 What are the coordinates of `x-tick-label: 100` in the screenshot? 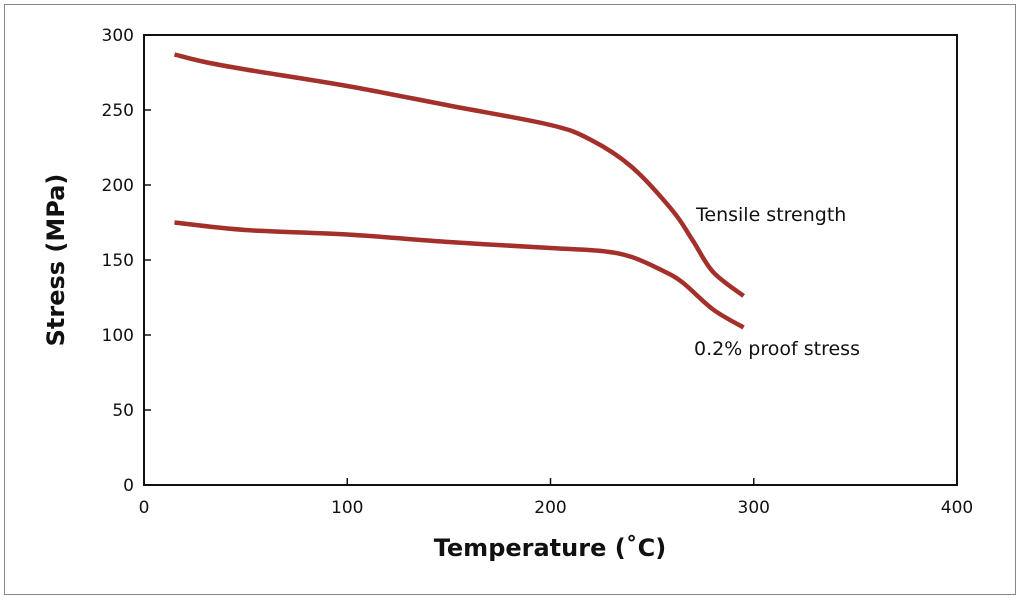 It's located at (347, 508).